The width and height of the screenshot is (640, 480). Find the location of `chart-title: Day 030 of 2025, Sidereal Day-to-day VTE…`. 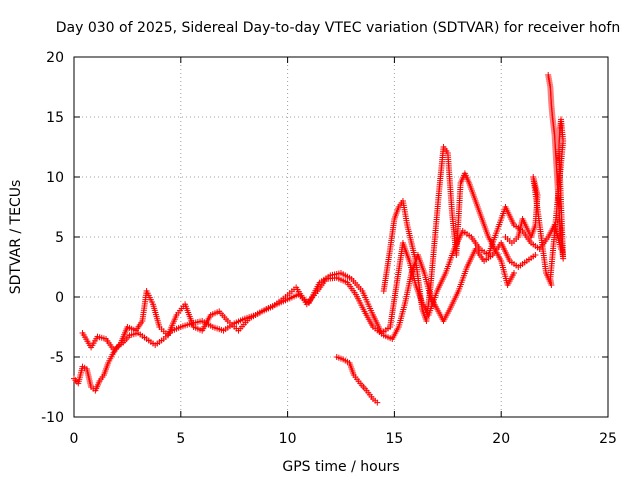

chart-title: Day 030 of 2025, Sidereal Day-to-day VTE… is located at coordinates (338, 28).